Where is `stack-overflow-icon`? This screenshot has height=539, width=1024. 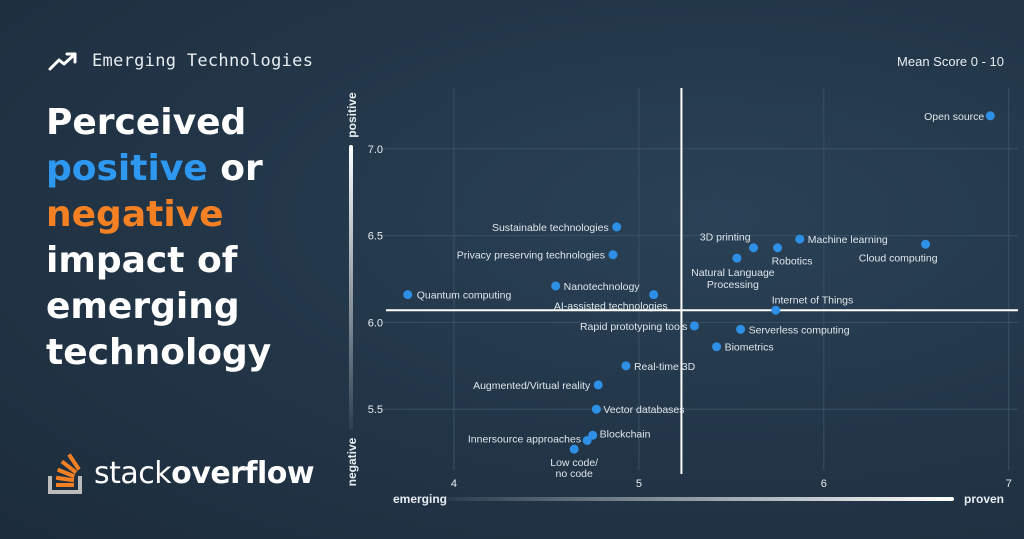 stack-overflow-icon is located at coordinates (65, 473).